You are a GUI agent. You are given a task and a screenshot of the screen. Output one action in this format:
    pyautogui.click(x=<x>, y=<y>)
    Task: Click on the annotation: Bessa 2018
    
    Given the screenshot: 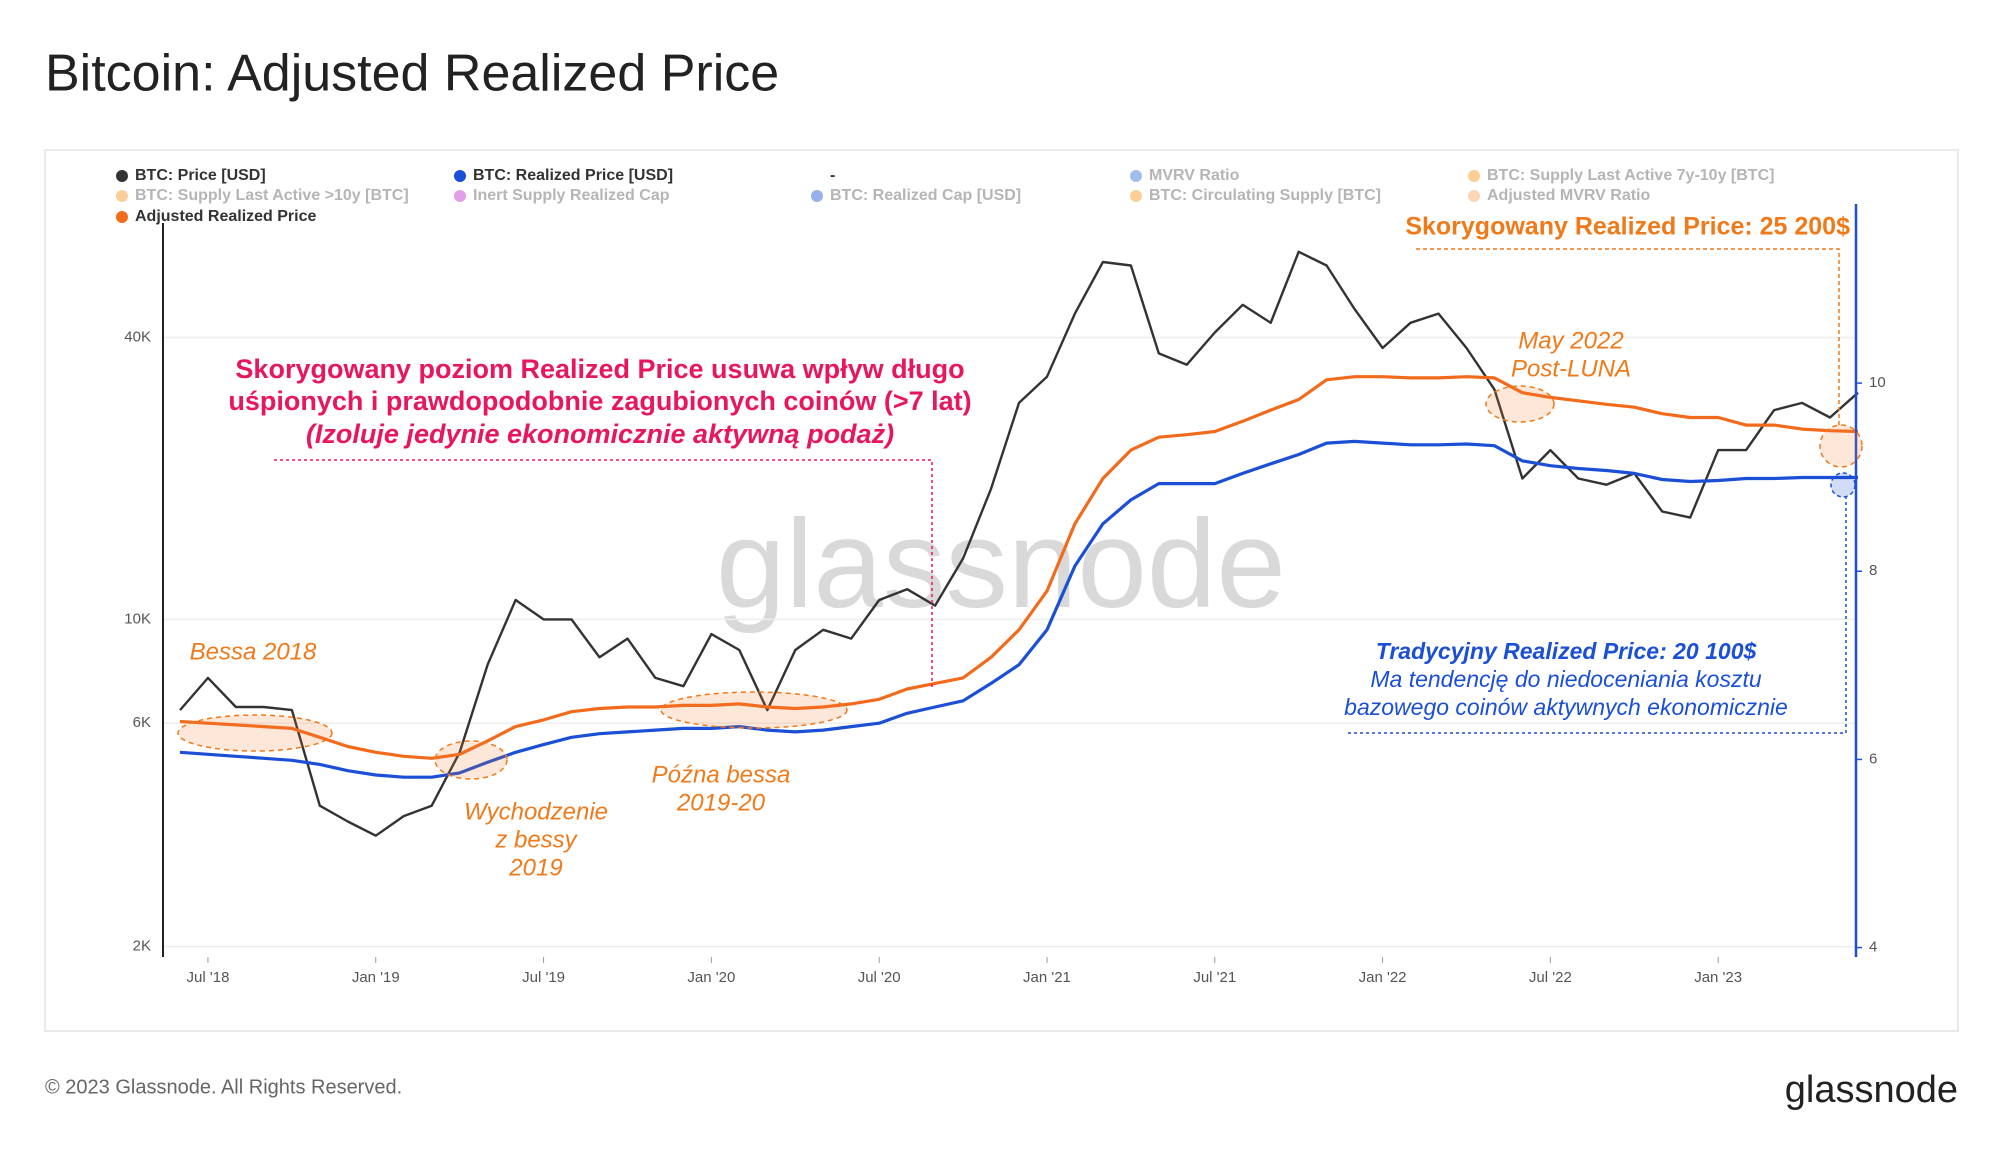 What is the action you would take?
    pyautogui.click(x=253, y=651)
    